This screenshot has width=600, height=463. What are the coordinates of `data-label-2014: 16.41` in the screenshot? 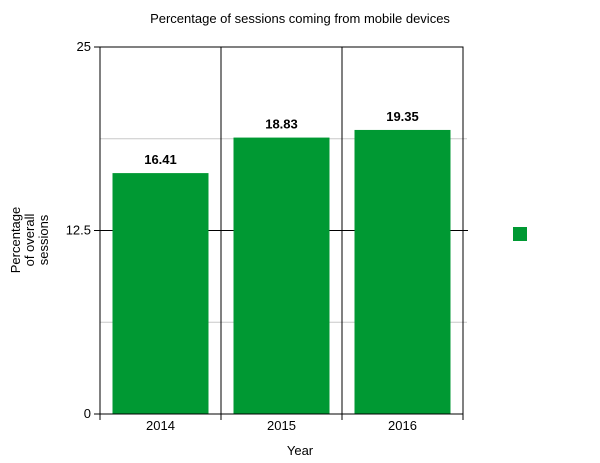 It's located at (160, 159).